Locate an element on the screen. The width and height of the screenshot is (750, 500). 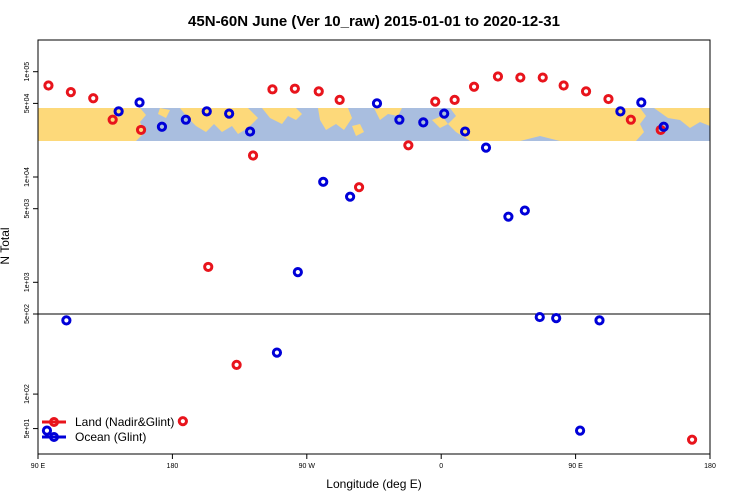
legend-ocean-label: Ocean (Glint) is located at coordinates (110, 437).